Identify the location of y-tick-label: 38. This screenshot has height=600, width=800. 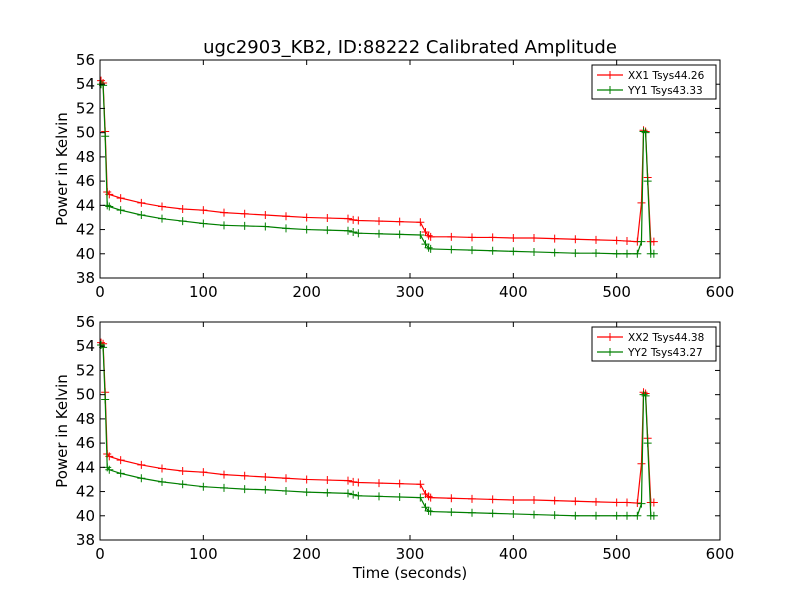
(85, 540).